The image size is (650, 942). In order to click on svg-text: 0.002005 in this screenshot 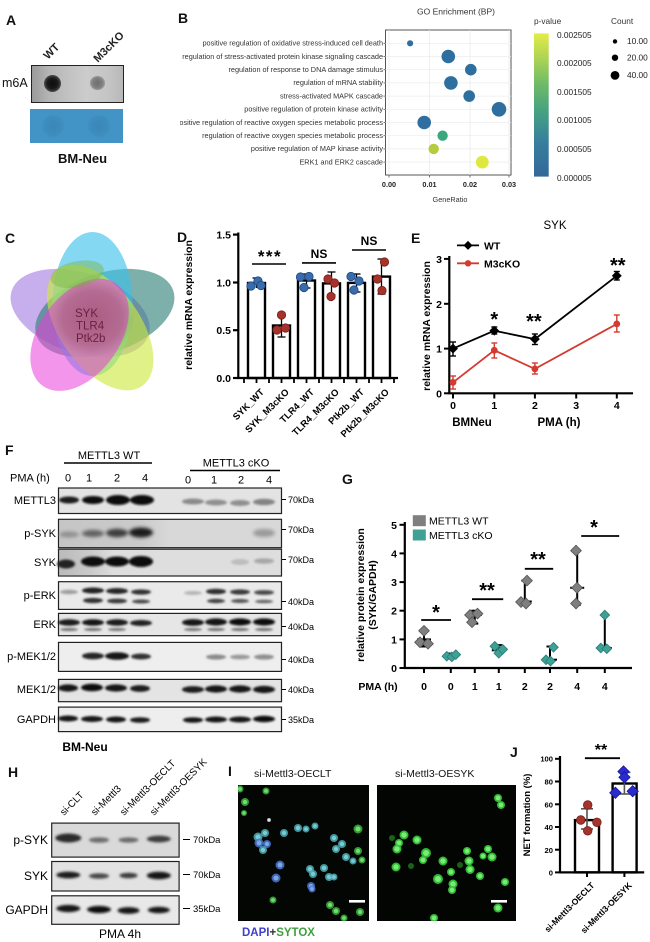, I will do `click(574, 63)`.